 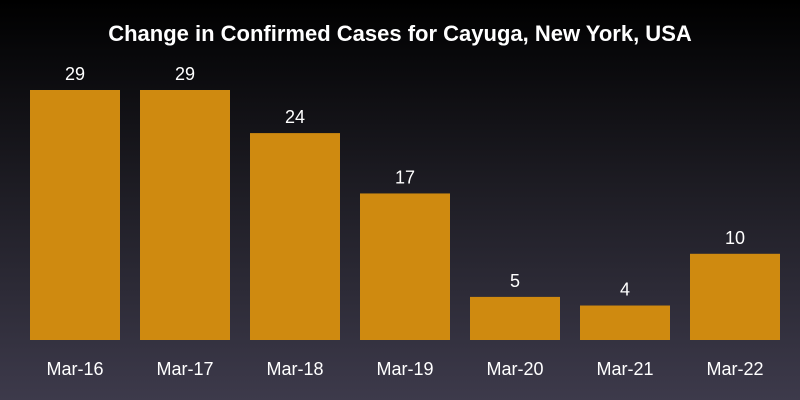 I want to click on value-label-mar-19: 17, so click(x=405, y=177).